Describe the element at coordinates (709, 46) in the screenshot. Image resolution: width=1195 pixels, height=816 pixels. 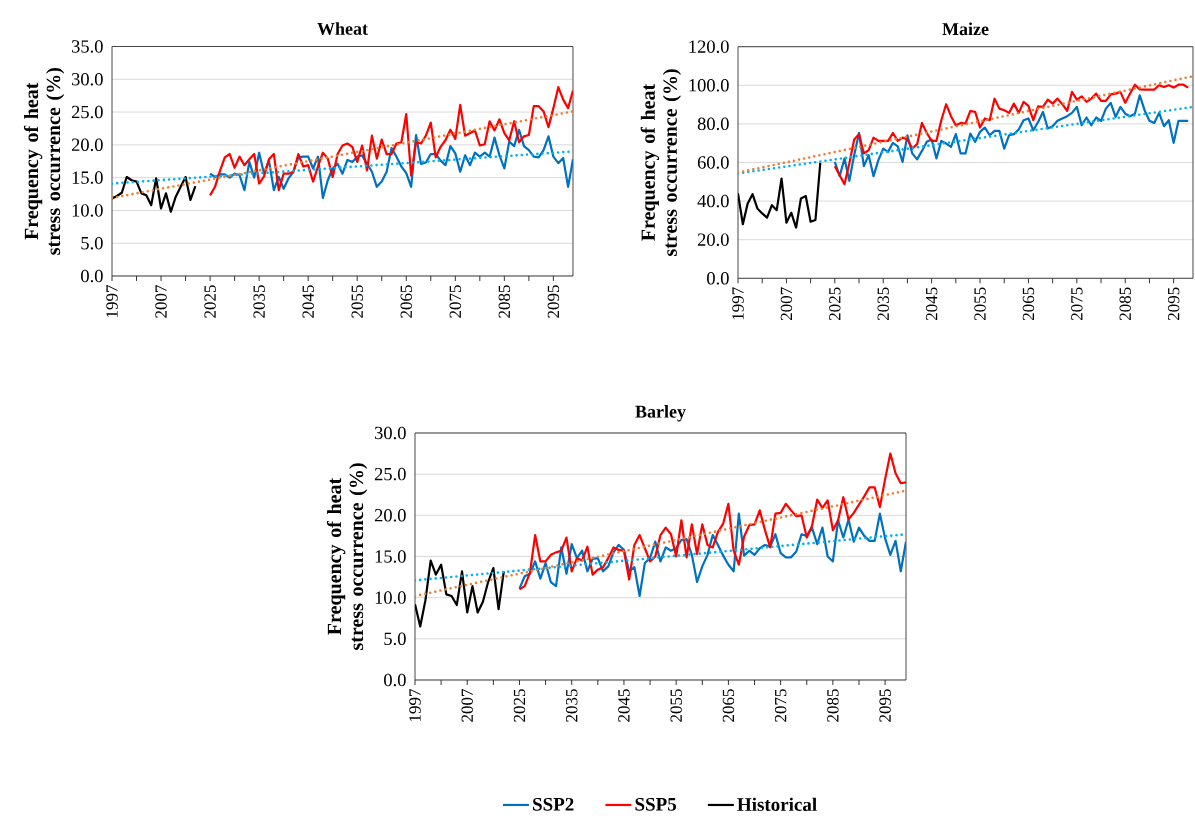
I see `y-tick-label: 120.0` at that location.